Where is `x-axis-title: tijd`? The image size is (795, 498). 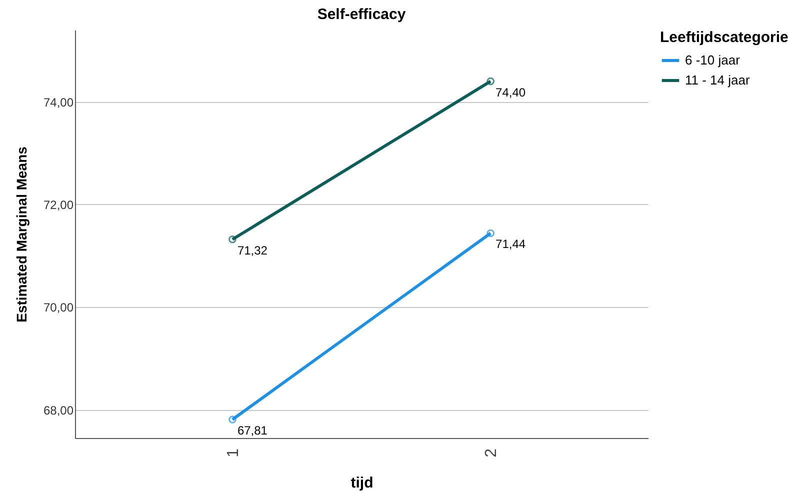
x-axis-title: tijd is located at coordinates (362, 483).